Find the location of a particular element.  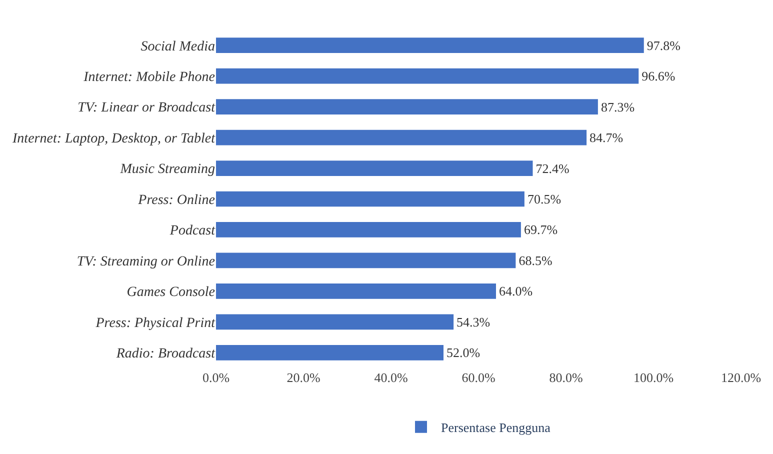

data-label: 84.7% is located at coordinates (607, 138).